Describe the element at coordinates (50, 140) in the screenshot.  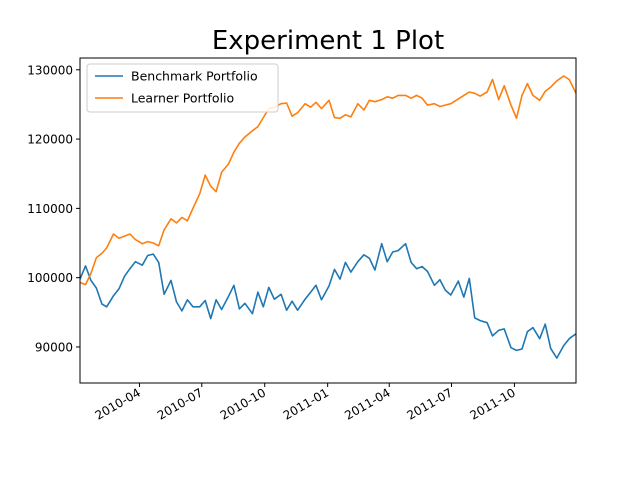
I see `y-tick-label: 120000` at that location.